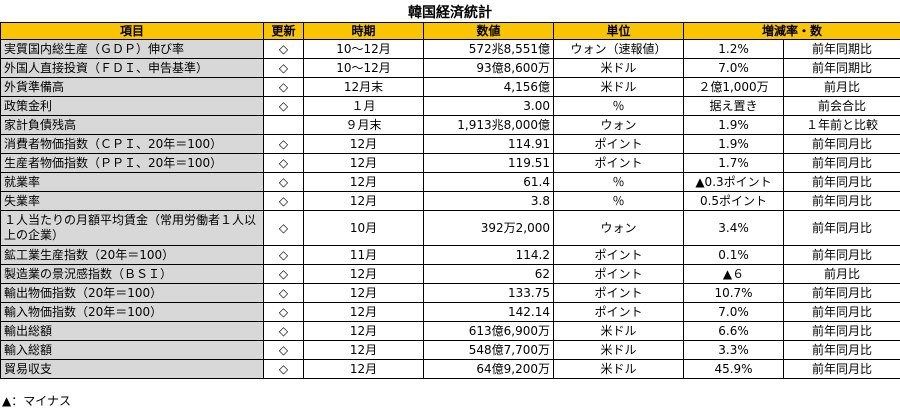 The width and height of the screenshot is (900, 410). What do you see at coordinates (488, 144) in the screenshot?
I see `cell-value: 114.91` at bounding box center [488, 144].